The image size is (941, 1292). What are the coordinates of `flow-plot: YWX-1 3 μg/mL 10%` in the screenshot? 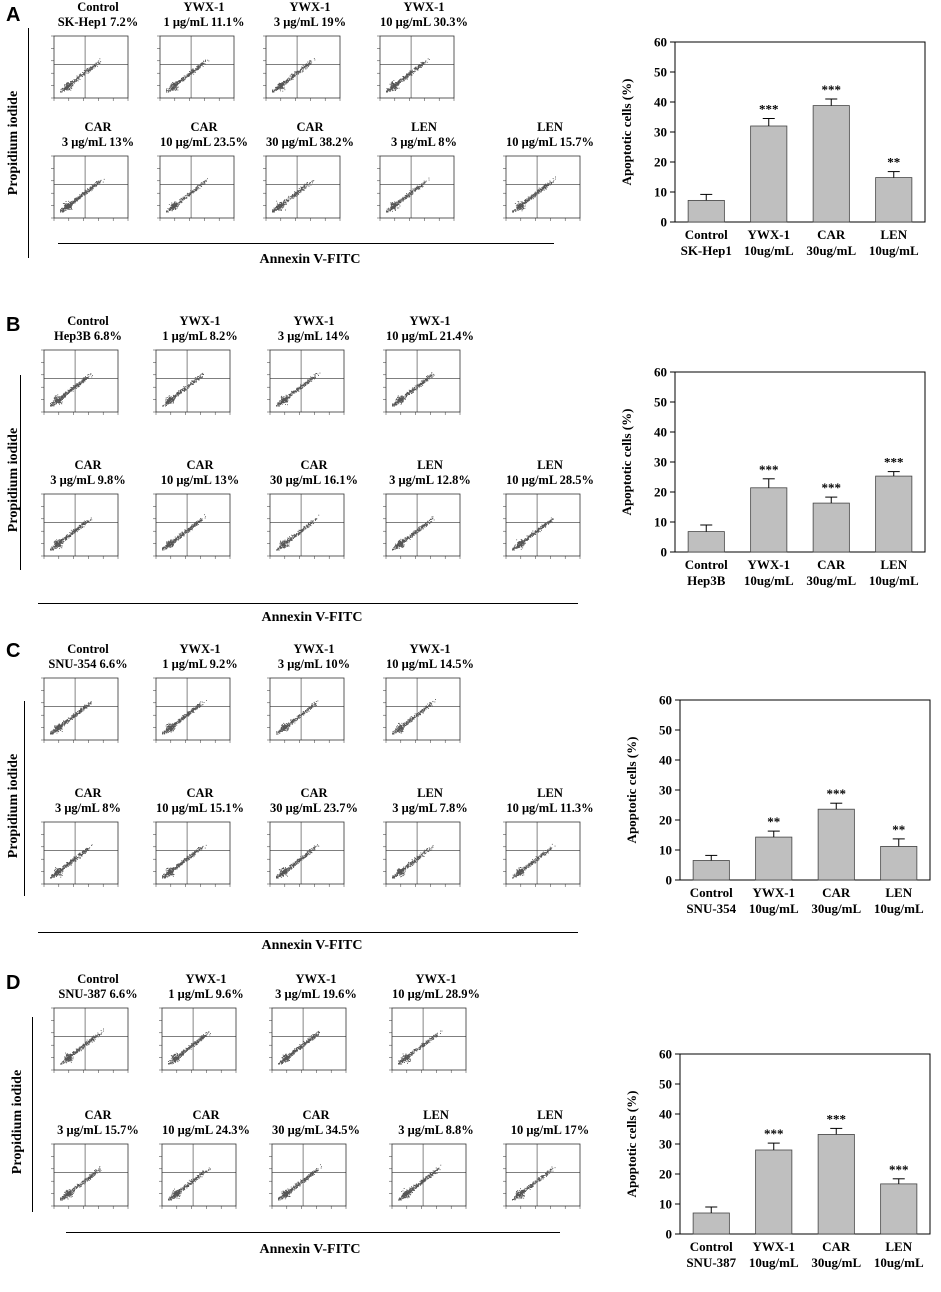 It's located at (314, 699).